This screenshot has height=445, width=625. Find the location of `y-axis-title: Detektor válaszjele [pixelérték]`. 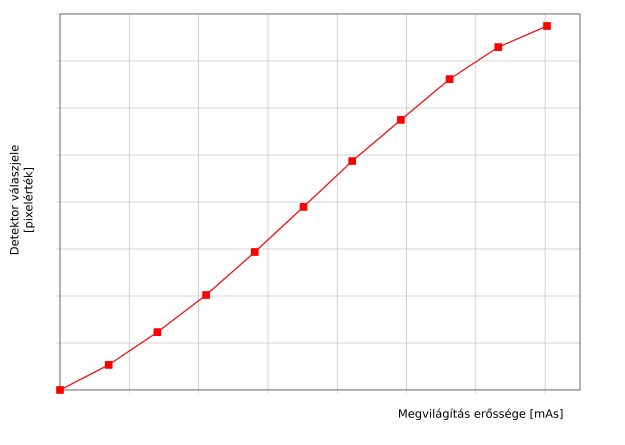

y-axis-title: Detektor válaszjele [pixelérték] is located at coordinates (22, 199).